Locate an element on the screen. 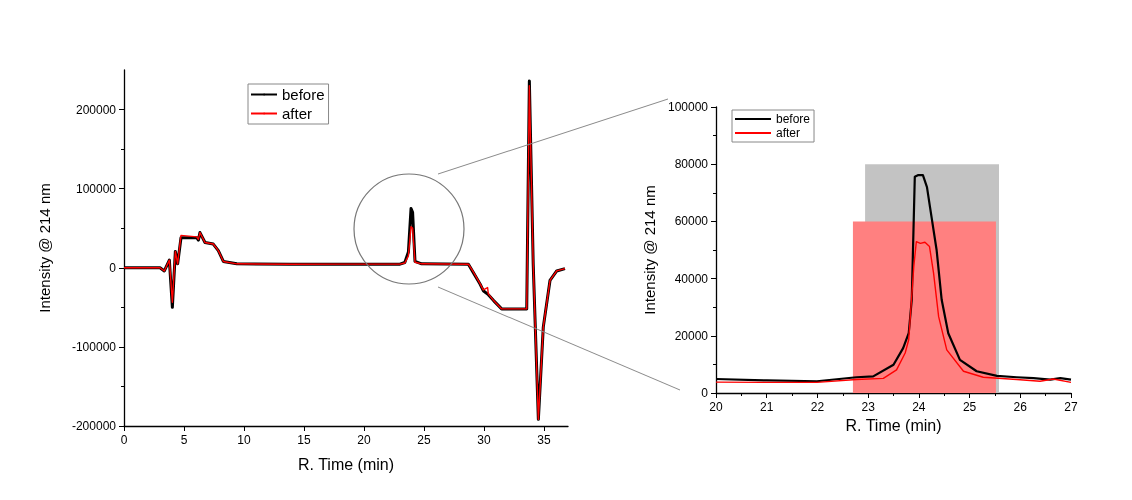 The height and width of the screenshot is (500, 1132). x-tick-label: 0 is located at coordinates (124, 440).